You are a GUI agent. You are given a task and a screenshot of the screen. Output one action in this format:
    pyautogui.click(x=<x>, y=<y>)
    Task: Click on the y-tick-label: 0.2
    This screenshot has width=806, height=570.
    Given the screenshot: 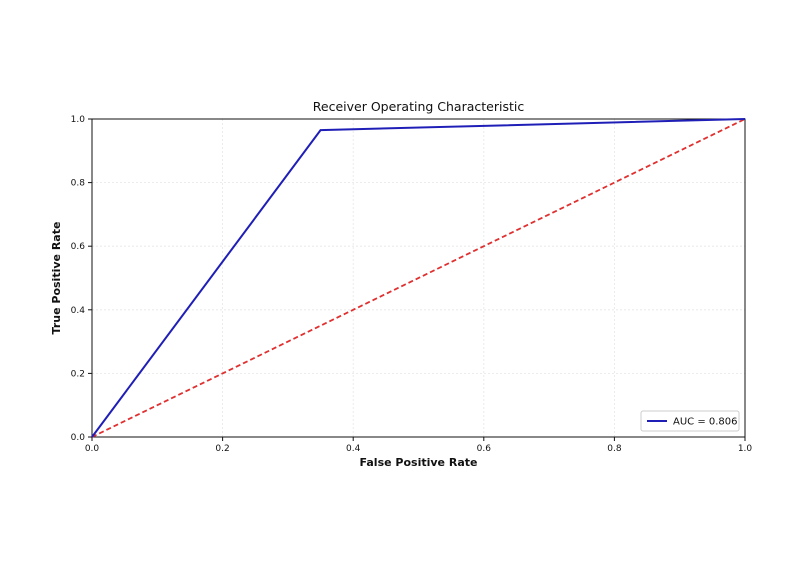 What is the action you would take?
    pyautogui.click(x=78, y=374)
    